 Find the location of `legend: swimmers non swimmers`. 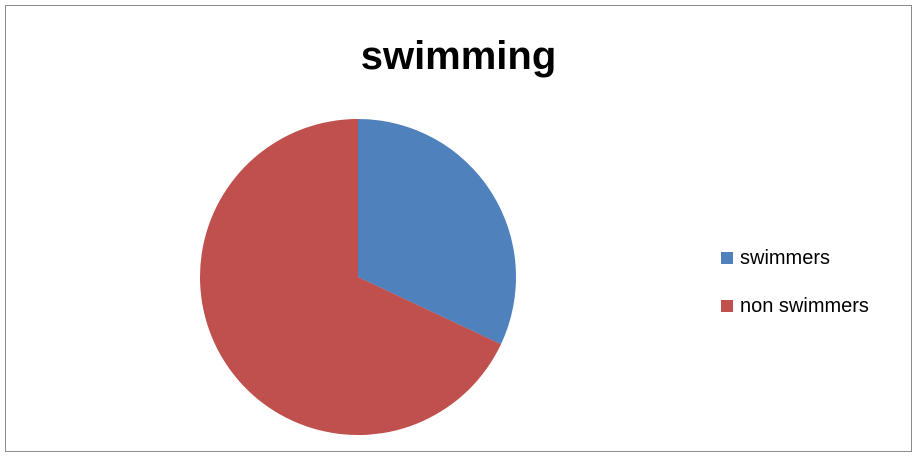

legend: swimmers non swimmers is located at coordinates (795, 294).